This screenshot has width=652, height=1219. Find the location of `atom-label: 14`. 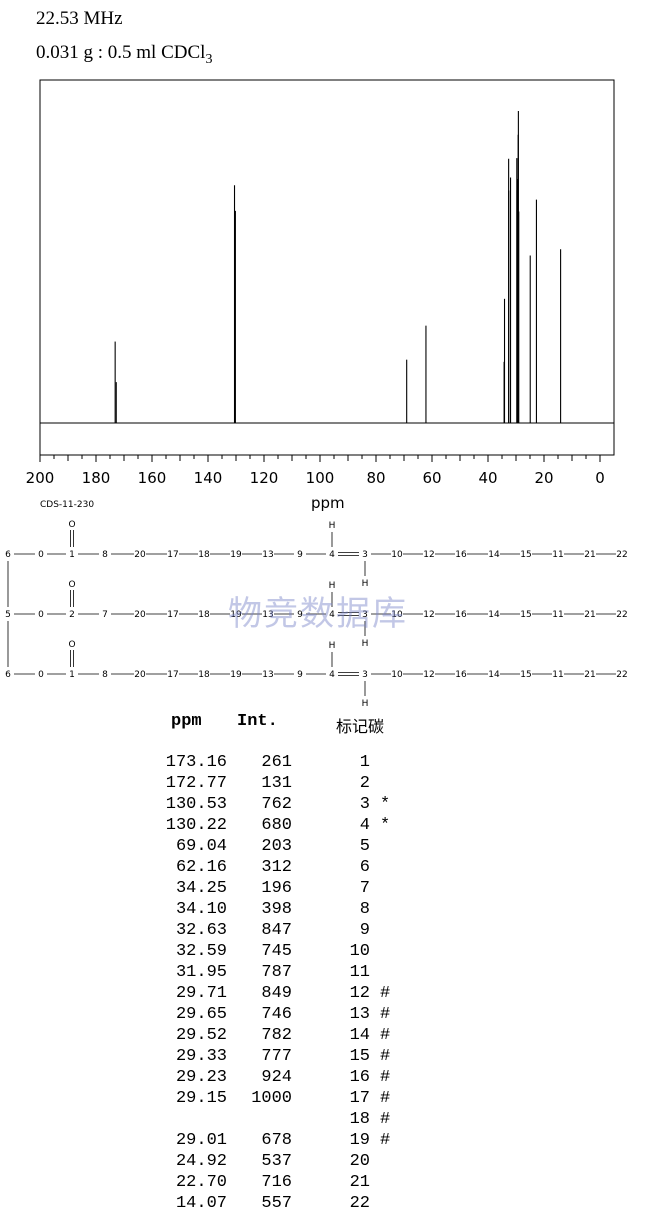

atom-label: 14 is located at coordinates (494, 555).